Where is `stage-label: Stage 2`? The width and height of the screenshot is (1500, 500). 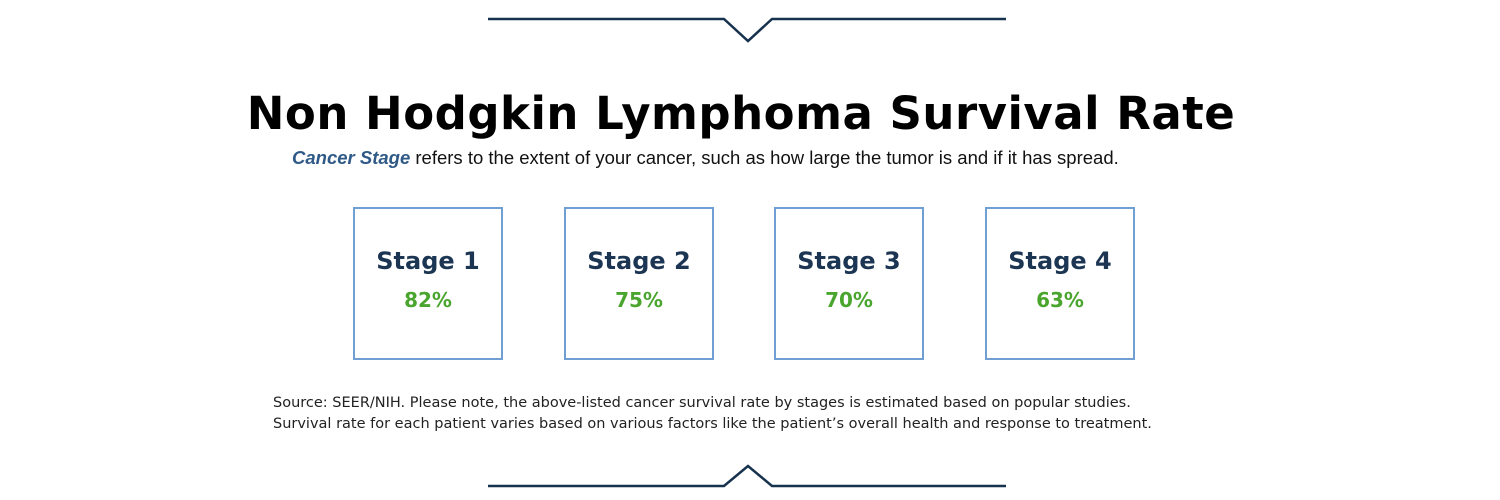 stage-label: Stage 2 is located at coordinates (639, 261).